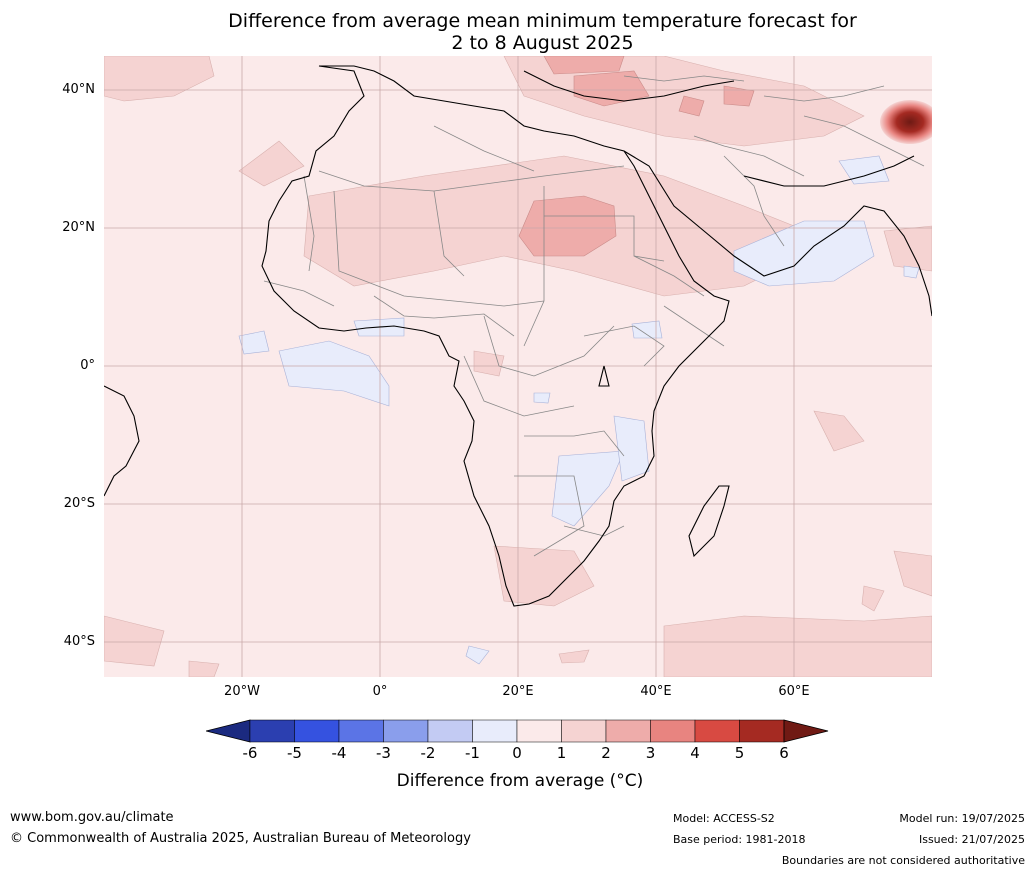 The height and width of the screenshot is (873, 1035). What do you see at coordinates (561, 753) in the screenshot?
I see `colorbar-tick-label: 1` at bounding box center [561, 753].